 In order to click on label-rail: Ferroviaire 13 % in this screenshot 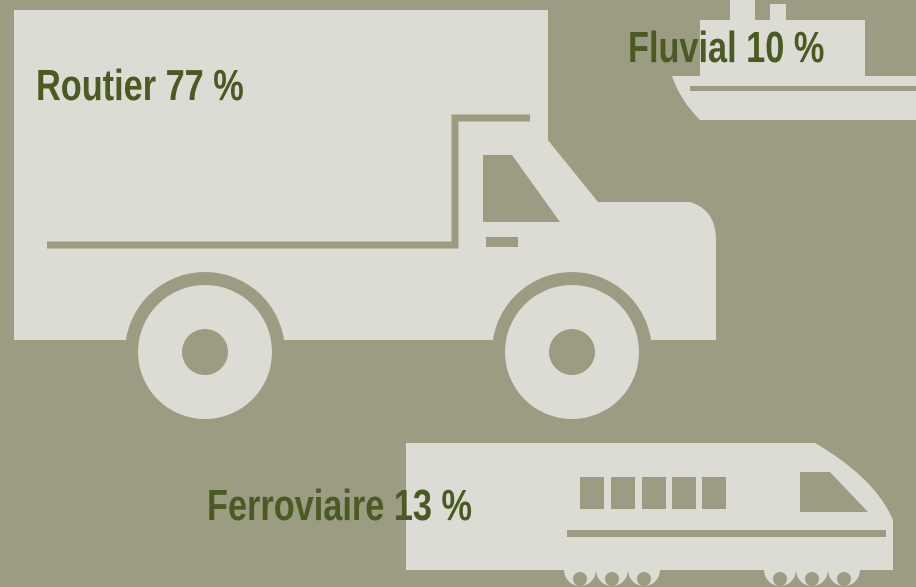, I will do `click(339, 505)`.